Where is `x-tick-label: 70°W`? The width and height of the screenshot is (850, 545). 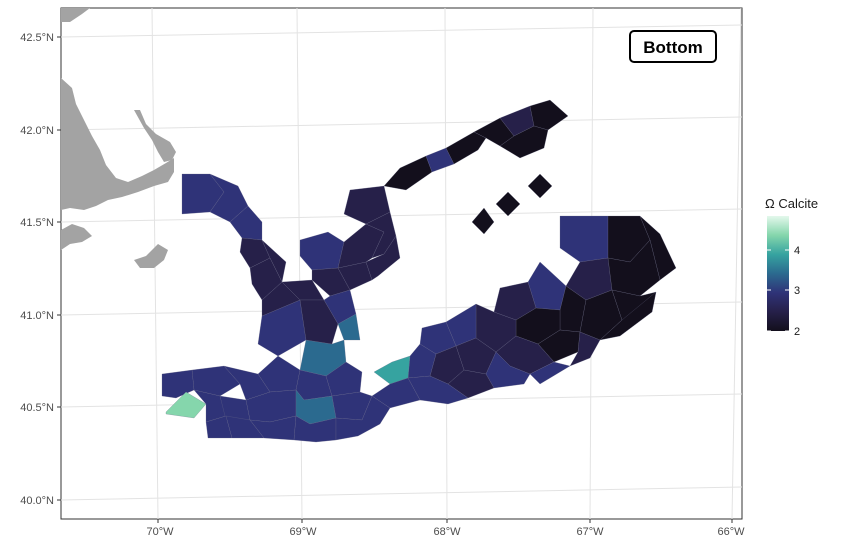 x-tick-label: 70°W is located at coordinates (160, 532).